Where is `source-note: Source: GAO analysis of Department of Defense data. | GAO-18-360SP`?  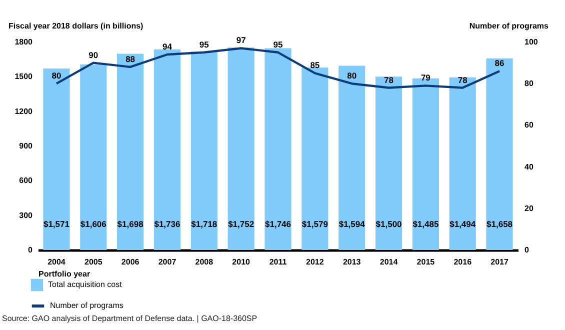 source-note: Source: GAO analysis of Department of Defense data. | GAO-18-360SP is located at coordinates (130, 318).